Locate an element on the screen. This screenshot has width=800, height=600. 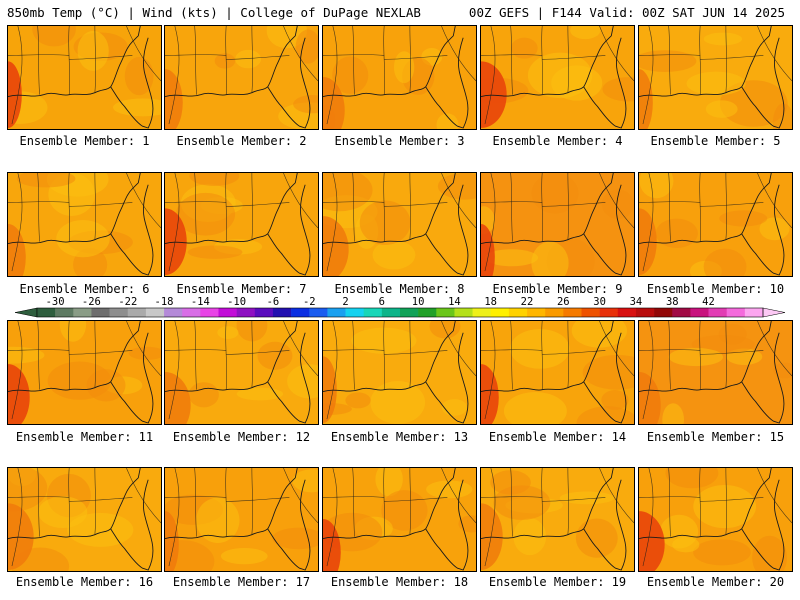
ensemble-member-label: Ensemble Member: 16 is located at coordinates (84, 582).